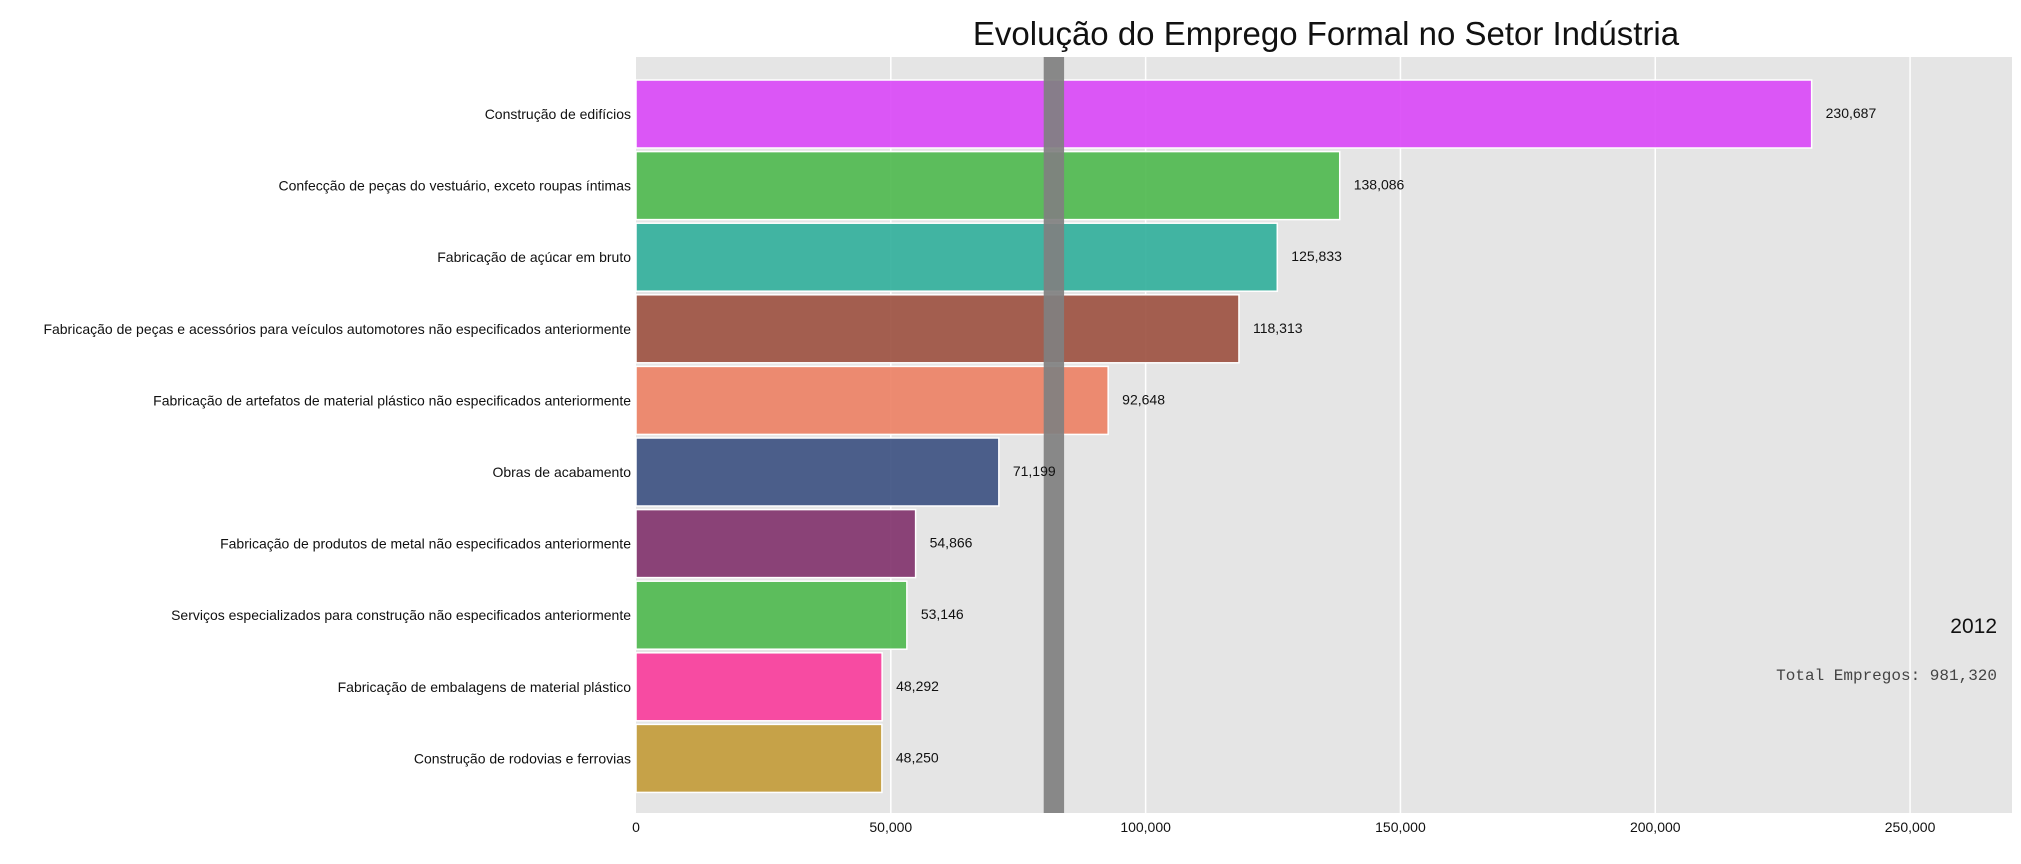  What do you see at coordinates (1886, 676) in the screenshot?
I see `total-employment-label: Total Empregos: 981,320` at bounding box center [1886, 676].